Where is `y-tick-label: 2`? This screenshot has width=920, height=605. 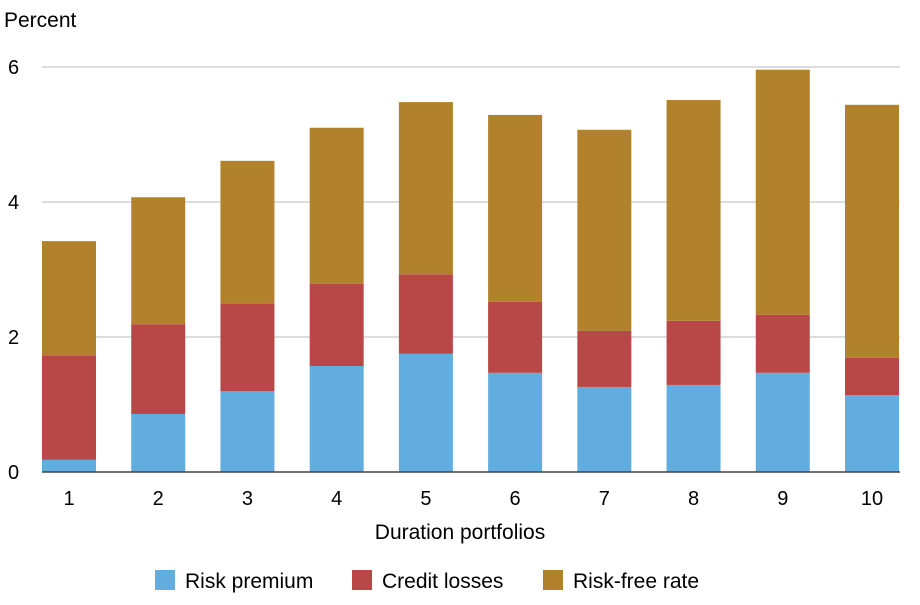 y-tick-label: 2 is located at coordinates (13, 338).